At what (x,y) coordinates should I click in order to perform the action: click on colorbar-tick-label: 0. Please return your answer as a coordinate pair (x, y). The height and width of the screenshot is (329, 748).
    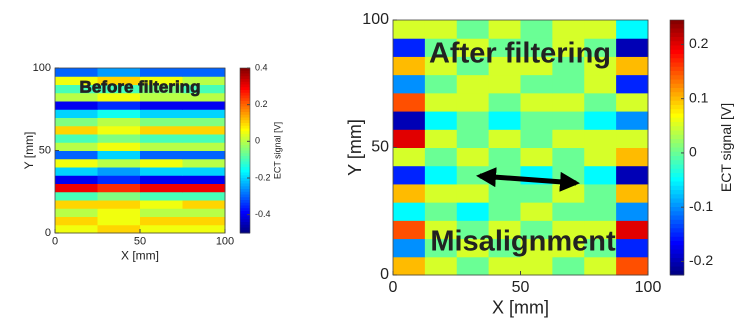
    Looking at the image, I should click on (693, 152).